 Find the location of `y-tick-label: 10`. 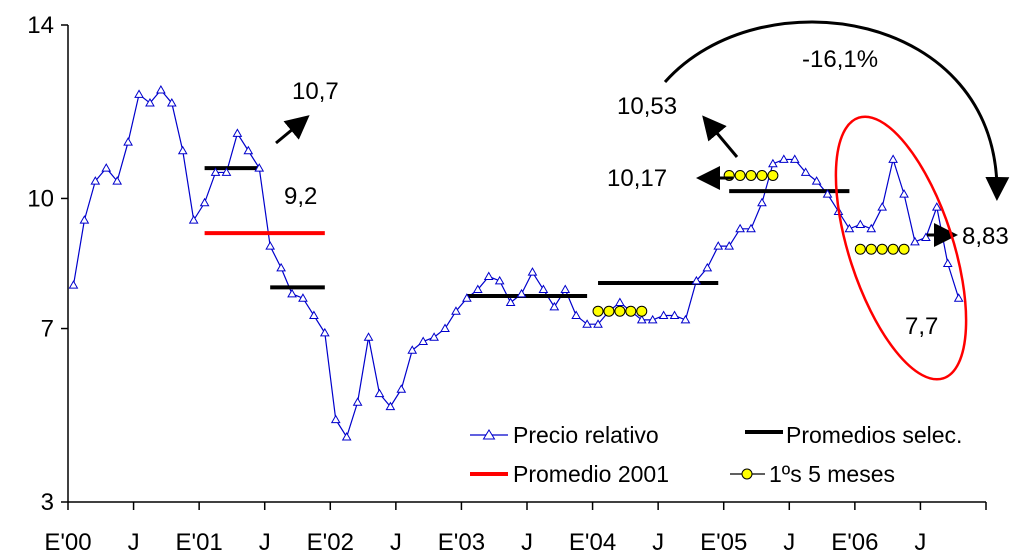

y-tick-label: 10 is located at coordinates (40, 198).